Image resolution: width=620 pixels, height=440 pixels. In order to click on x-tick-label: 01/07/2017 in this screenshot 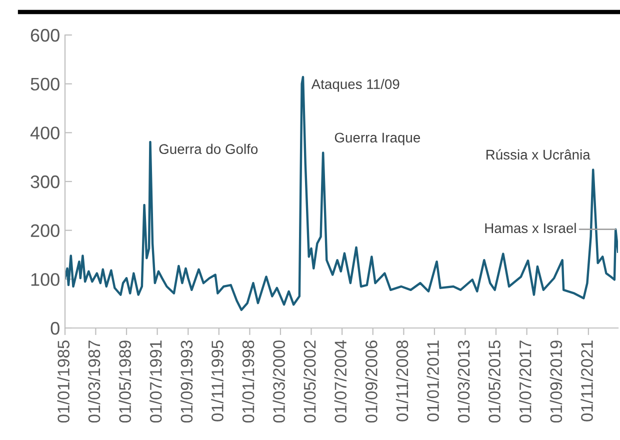, I will do `click(525, 381)`.